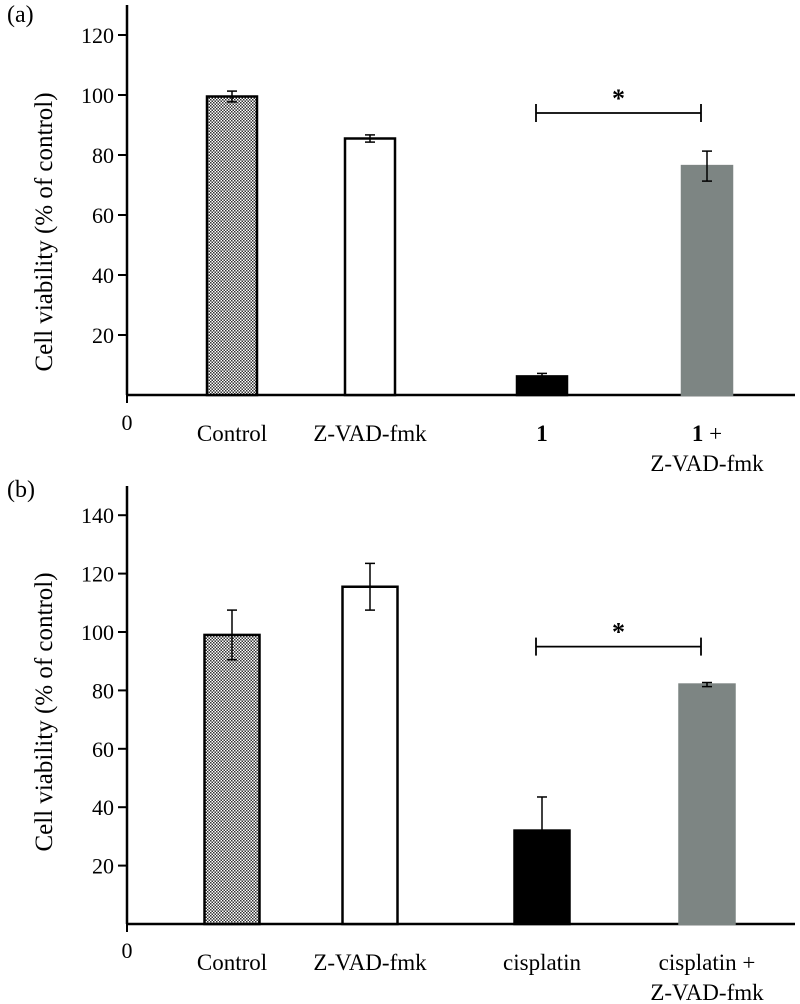 The image size is (800, 1004). I want to click on category-label-part: cisplatin, so click(542, 962).